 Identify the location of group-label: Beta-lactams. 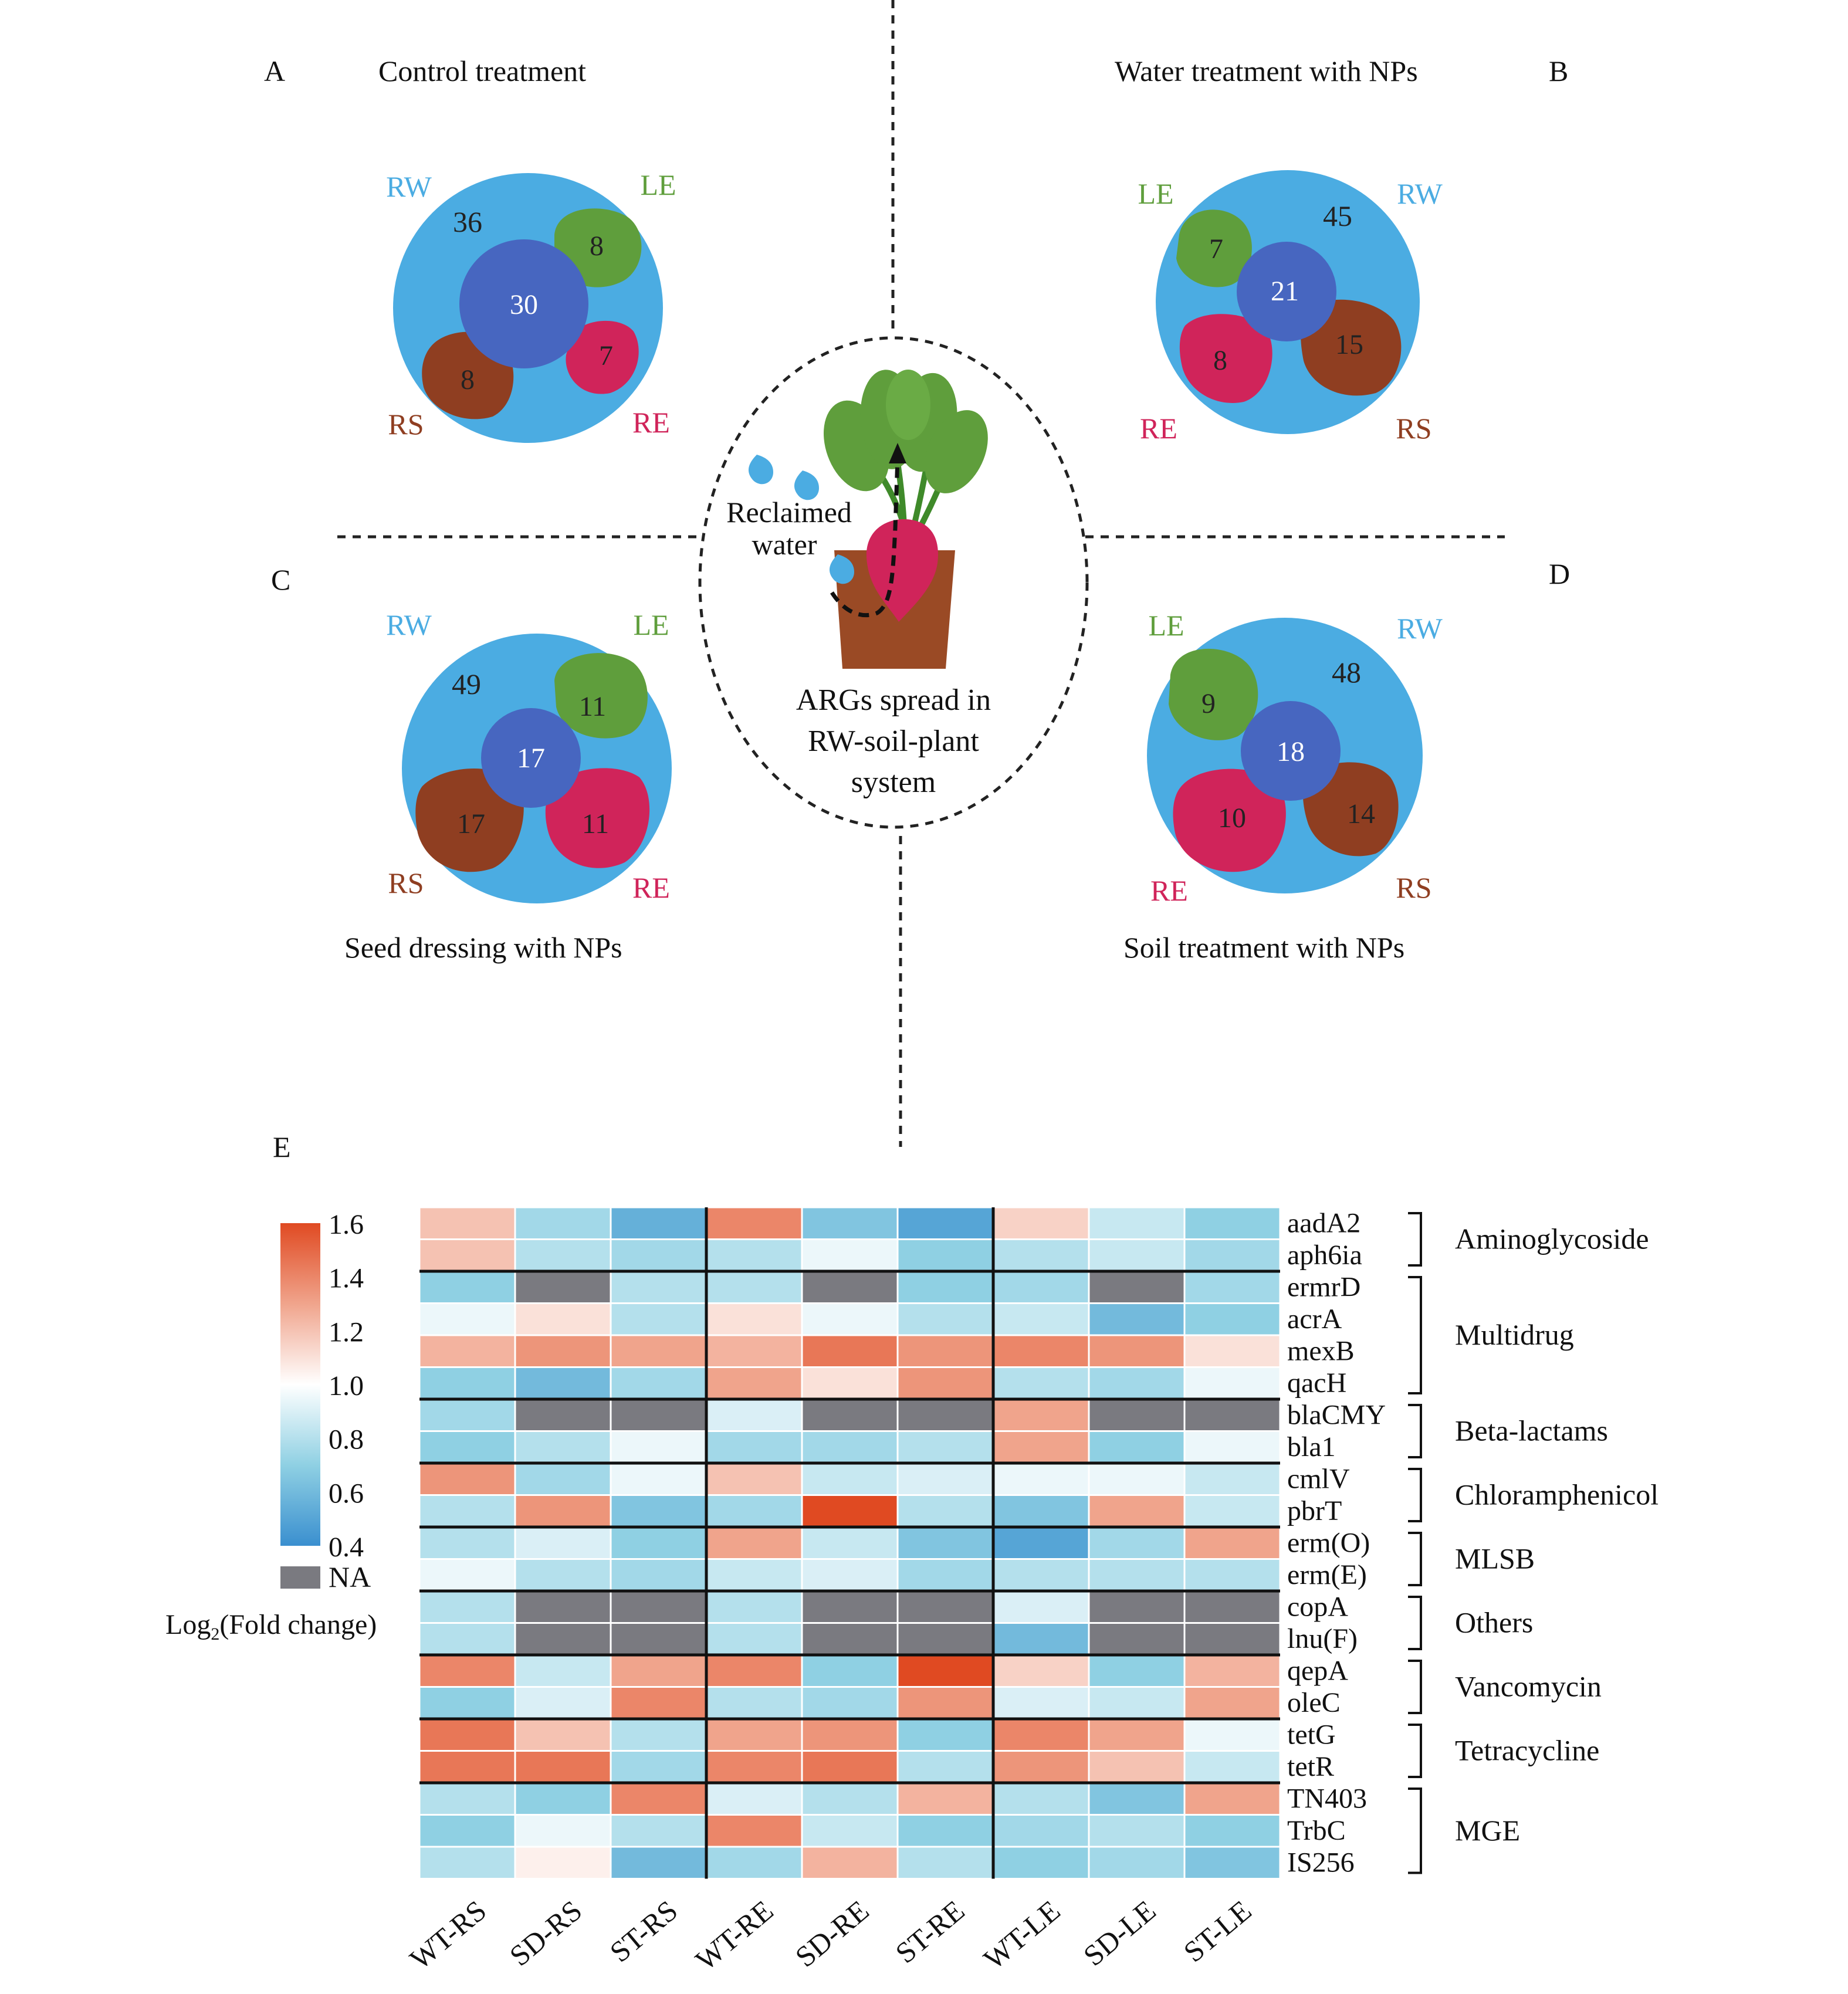
(1531, 1430).